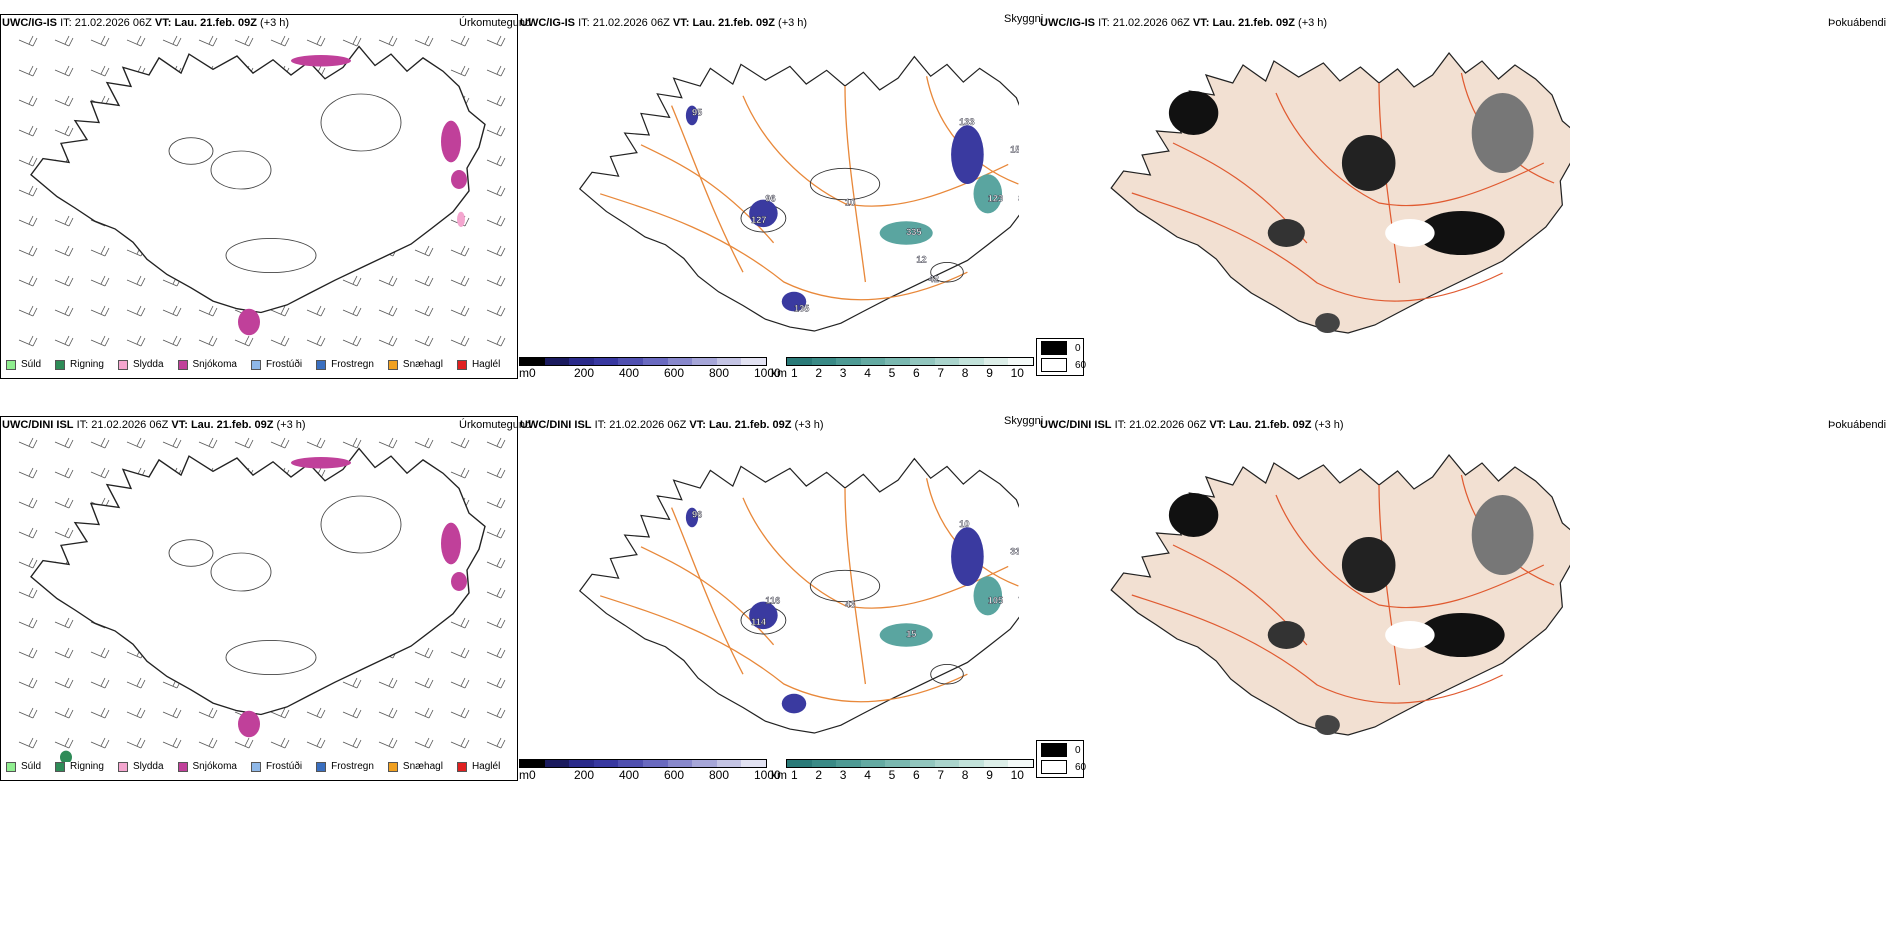 This screenshot has width=1900, height=950. What do you see at coordinates (1063, 767) in the screenshot?
I see `fog-scale-item: 60` at bounding box center [1063, 767].